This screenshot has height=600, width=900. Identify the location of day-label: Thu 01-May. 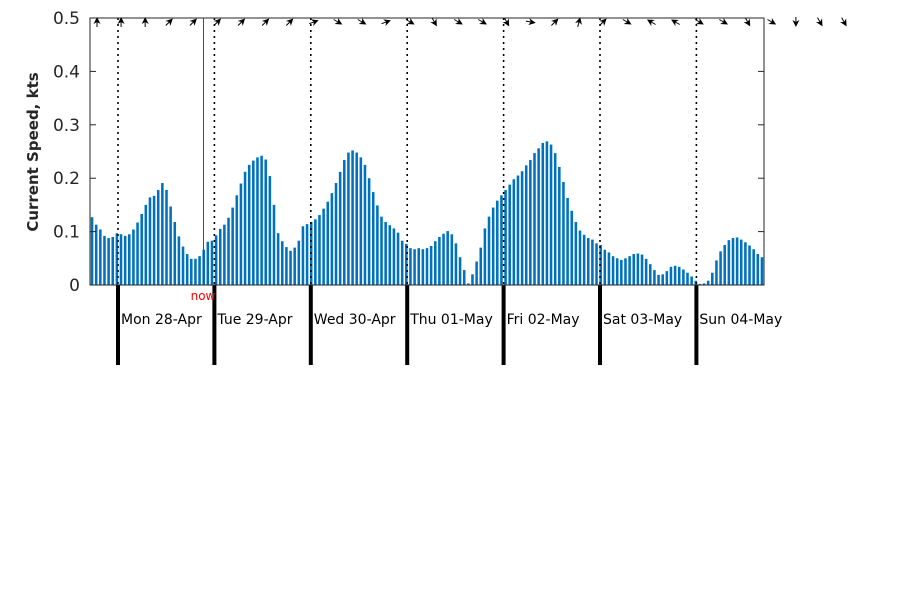
(451, 320).